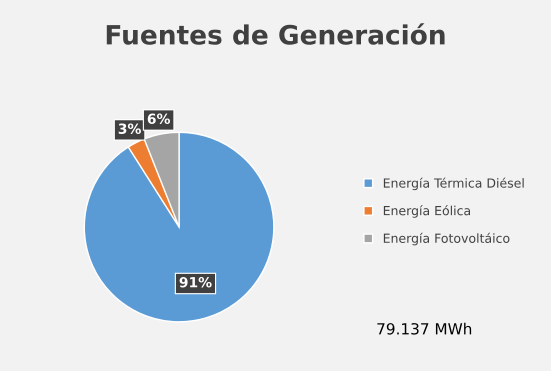  What do you see at coordinates (424, 328) in the screenshot?
I see `text: 79.137 MWh` at bounding box center [424, 328].